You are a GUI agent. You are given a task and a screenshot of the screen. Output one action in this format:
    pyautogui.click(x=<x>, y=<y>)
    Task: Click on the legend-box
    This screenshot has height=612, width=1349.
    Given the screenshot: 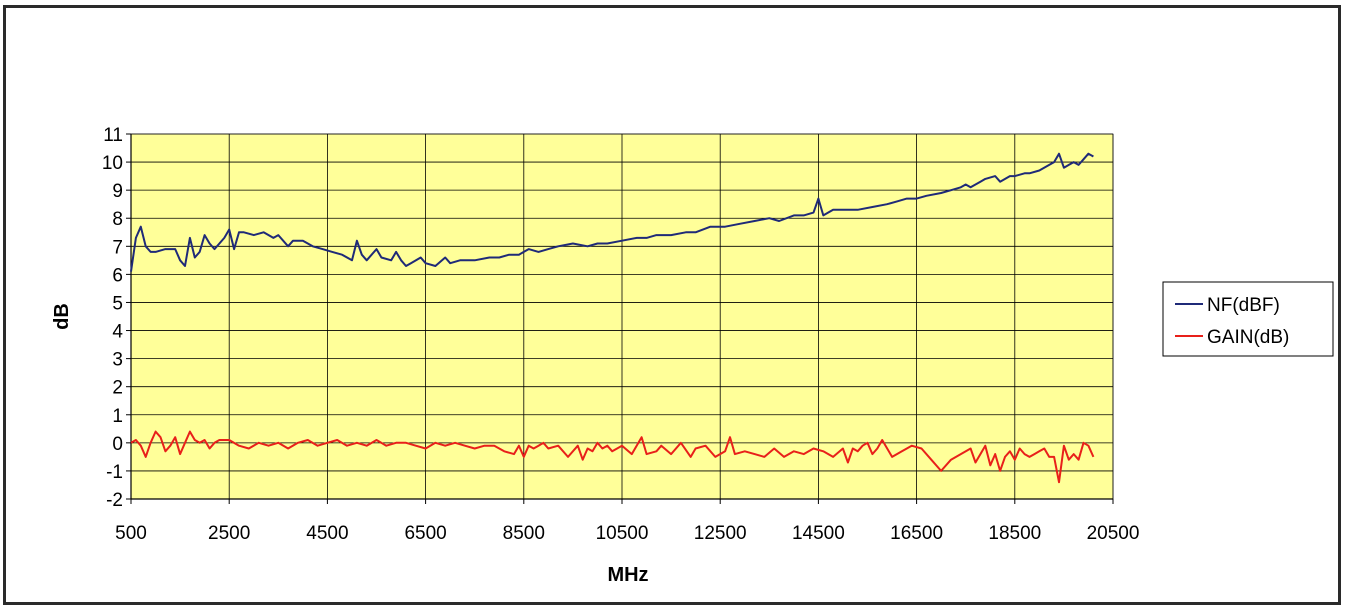 What is the action you would take?
    pyautogui.click(x=1248, y=319)
    